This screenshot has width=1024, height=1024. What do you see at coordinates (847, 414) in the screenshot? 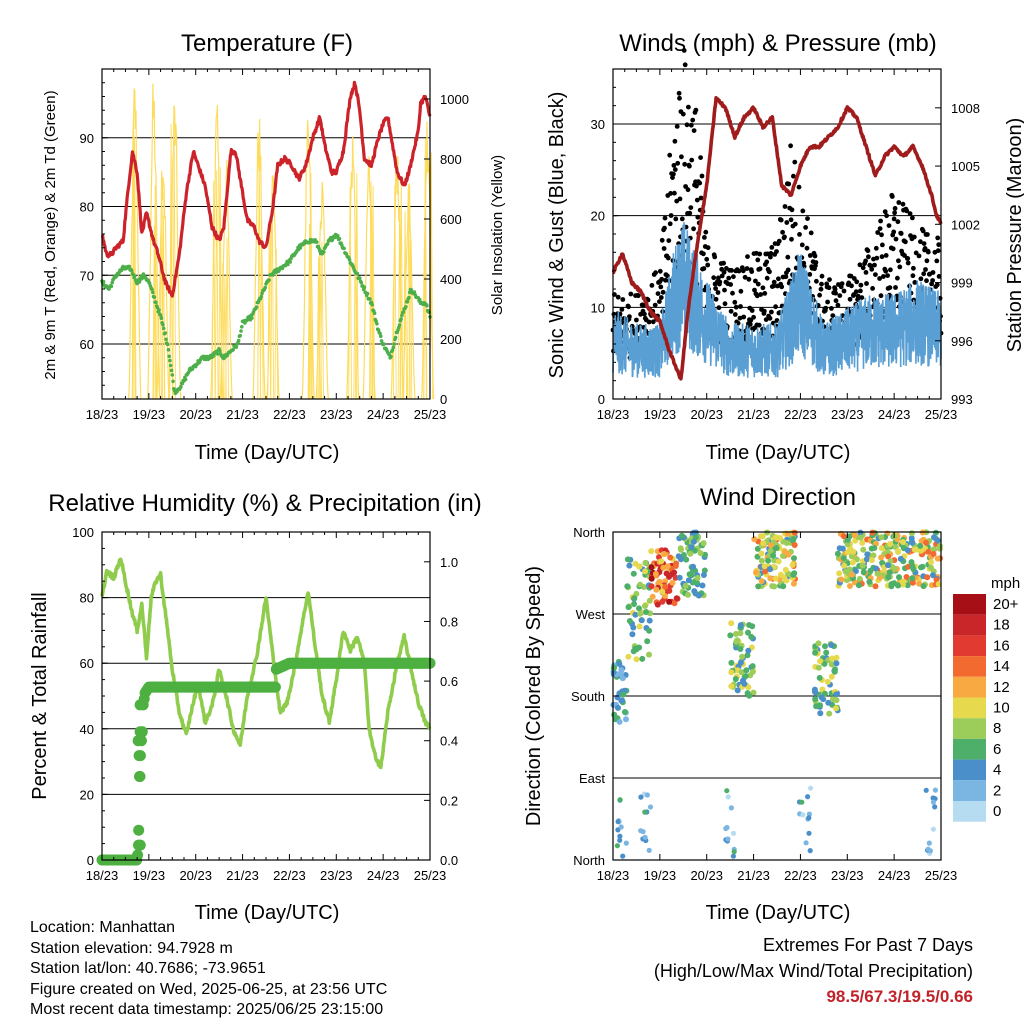
I see `x-tick-label: 23/23` at bounding box center [847, 414].